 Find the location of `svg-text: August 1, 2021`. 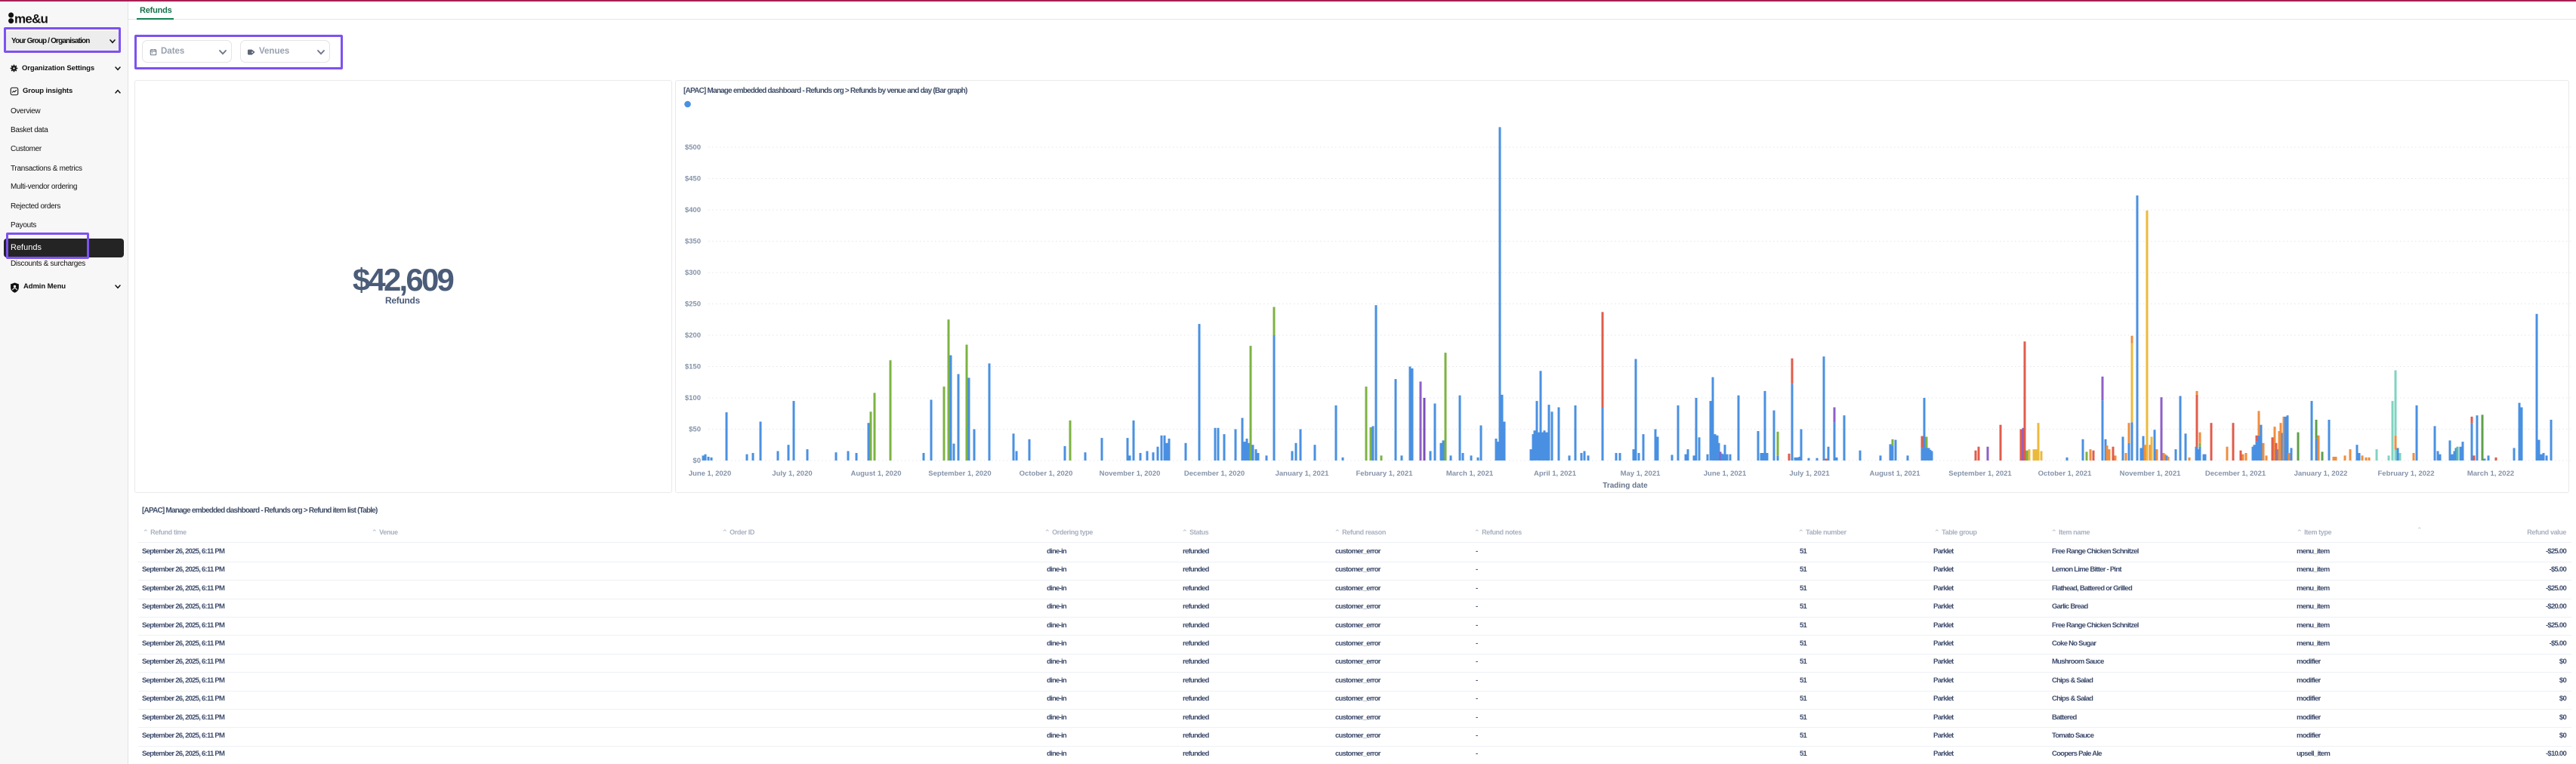

svg-text: August 1, 2021 is located at coordinates (1894, 474).